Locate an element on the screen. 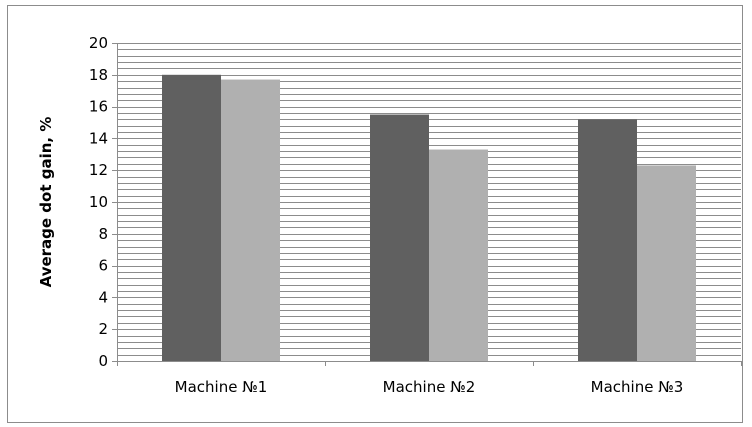 The width and height of the screenshot is (752, 427). y-tick-label: 2 is located at coordinates (103, 329).